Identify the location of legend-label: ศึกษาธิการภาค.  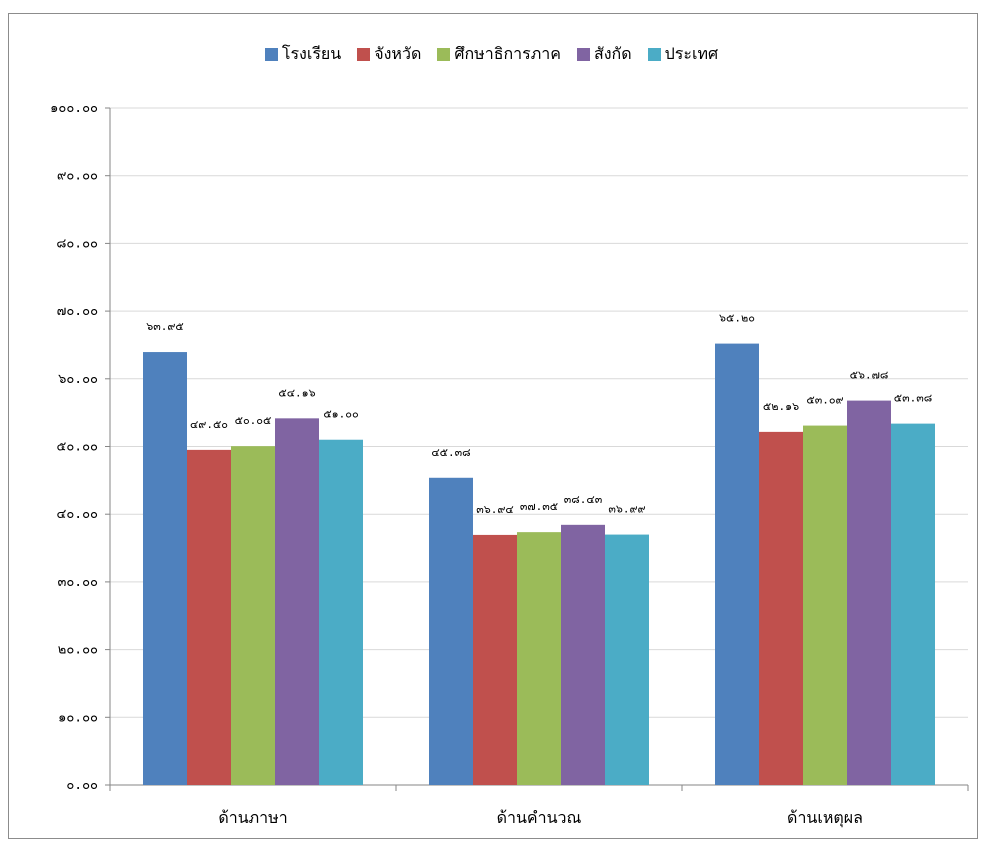
(507, 53).